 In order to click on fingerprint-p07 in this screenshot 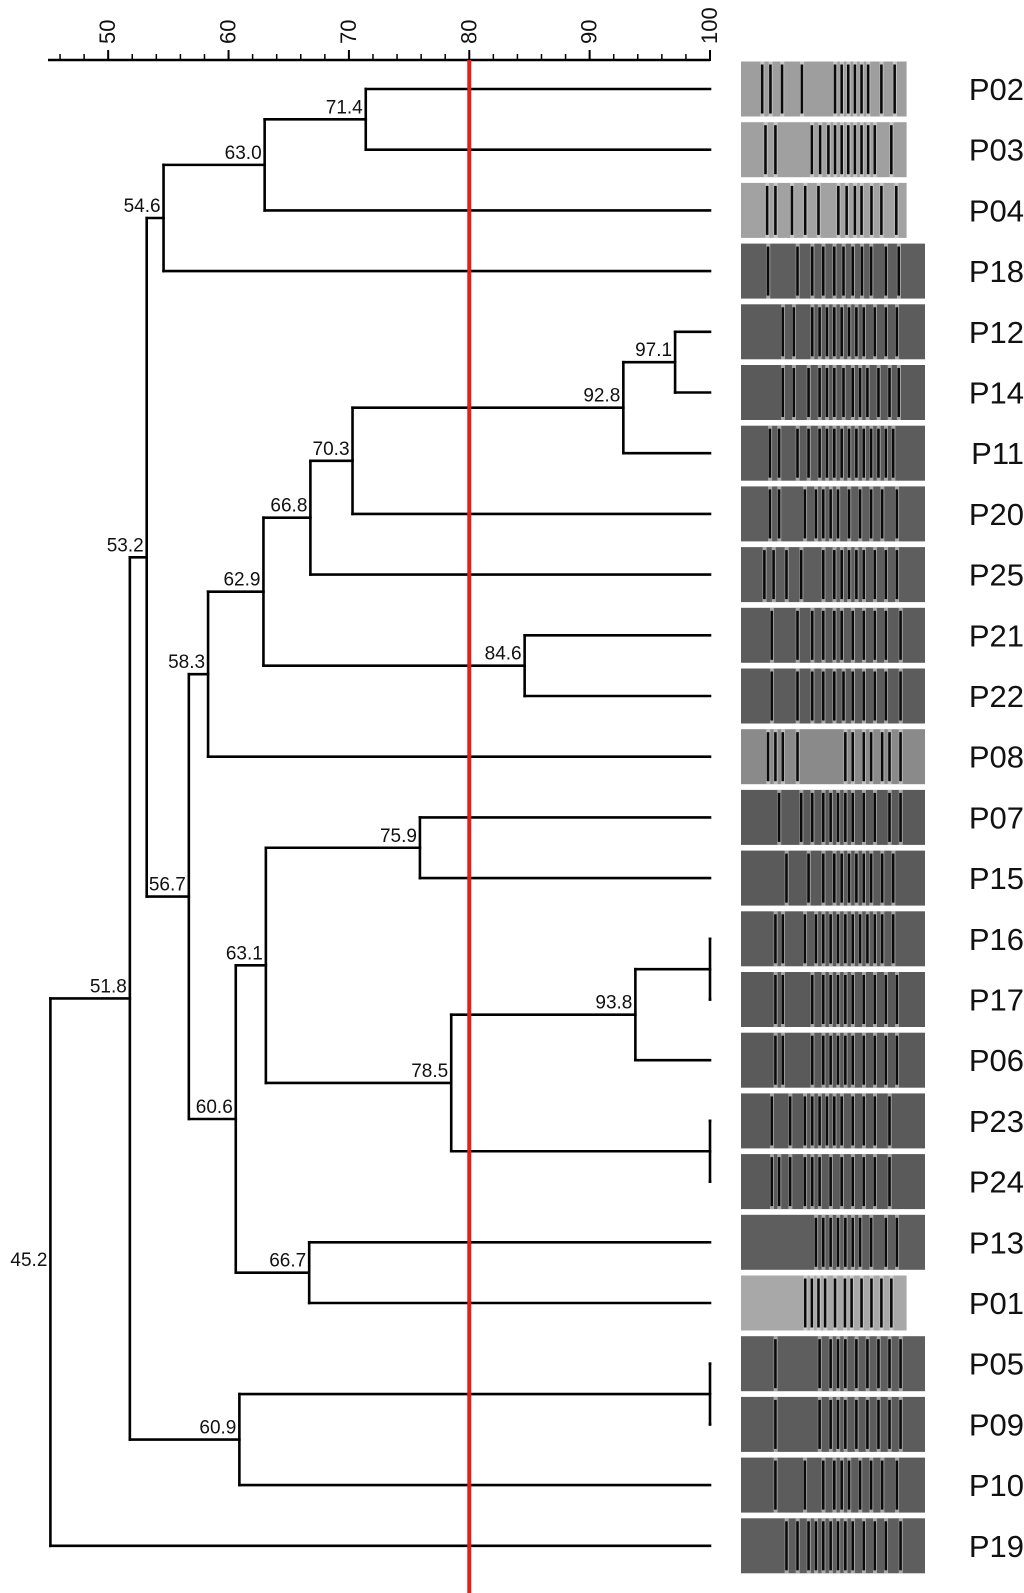, I will do `click(833, 817)`.